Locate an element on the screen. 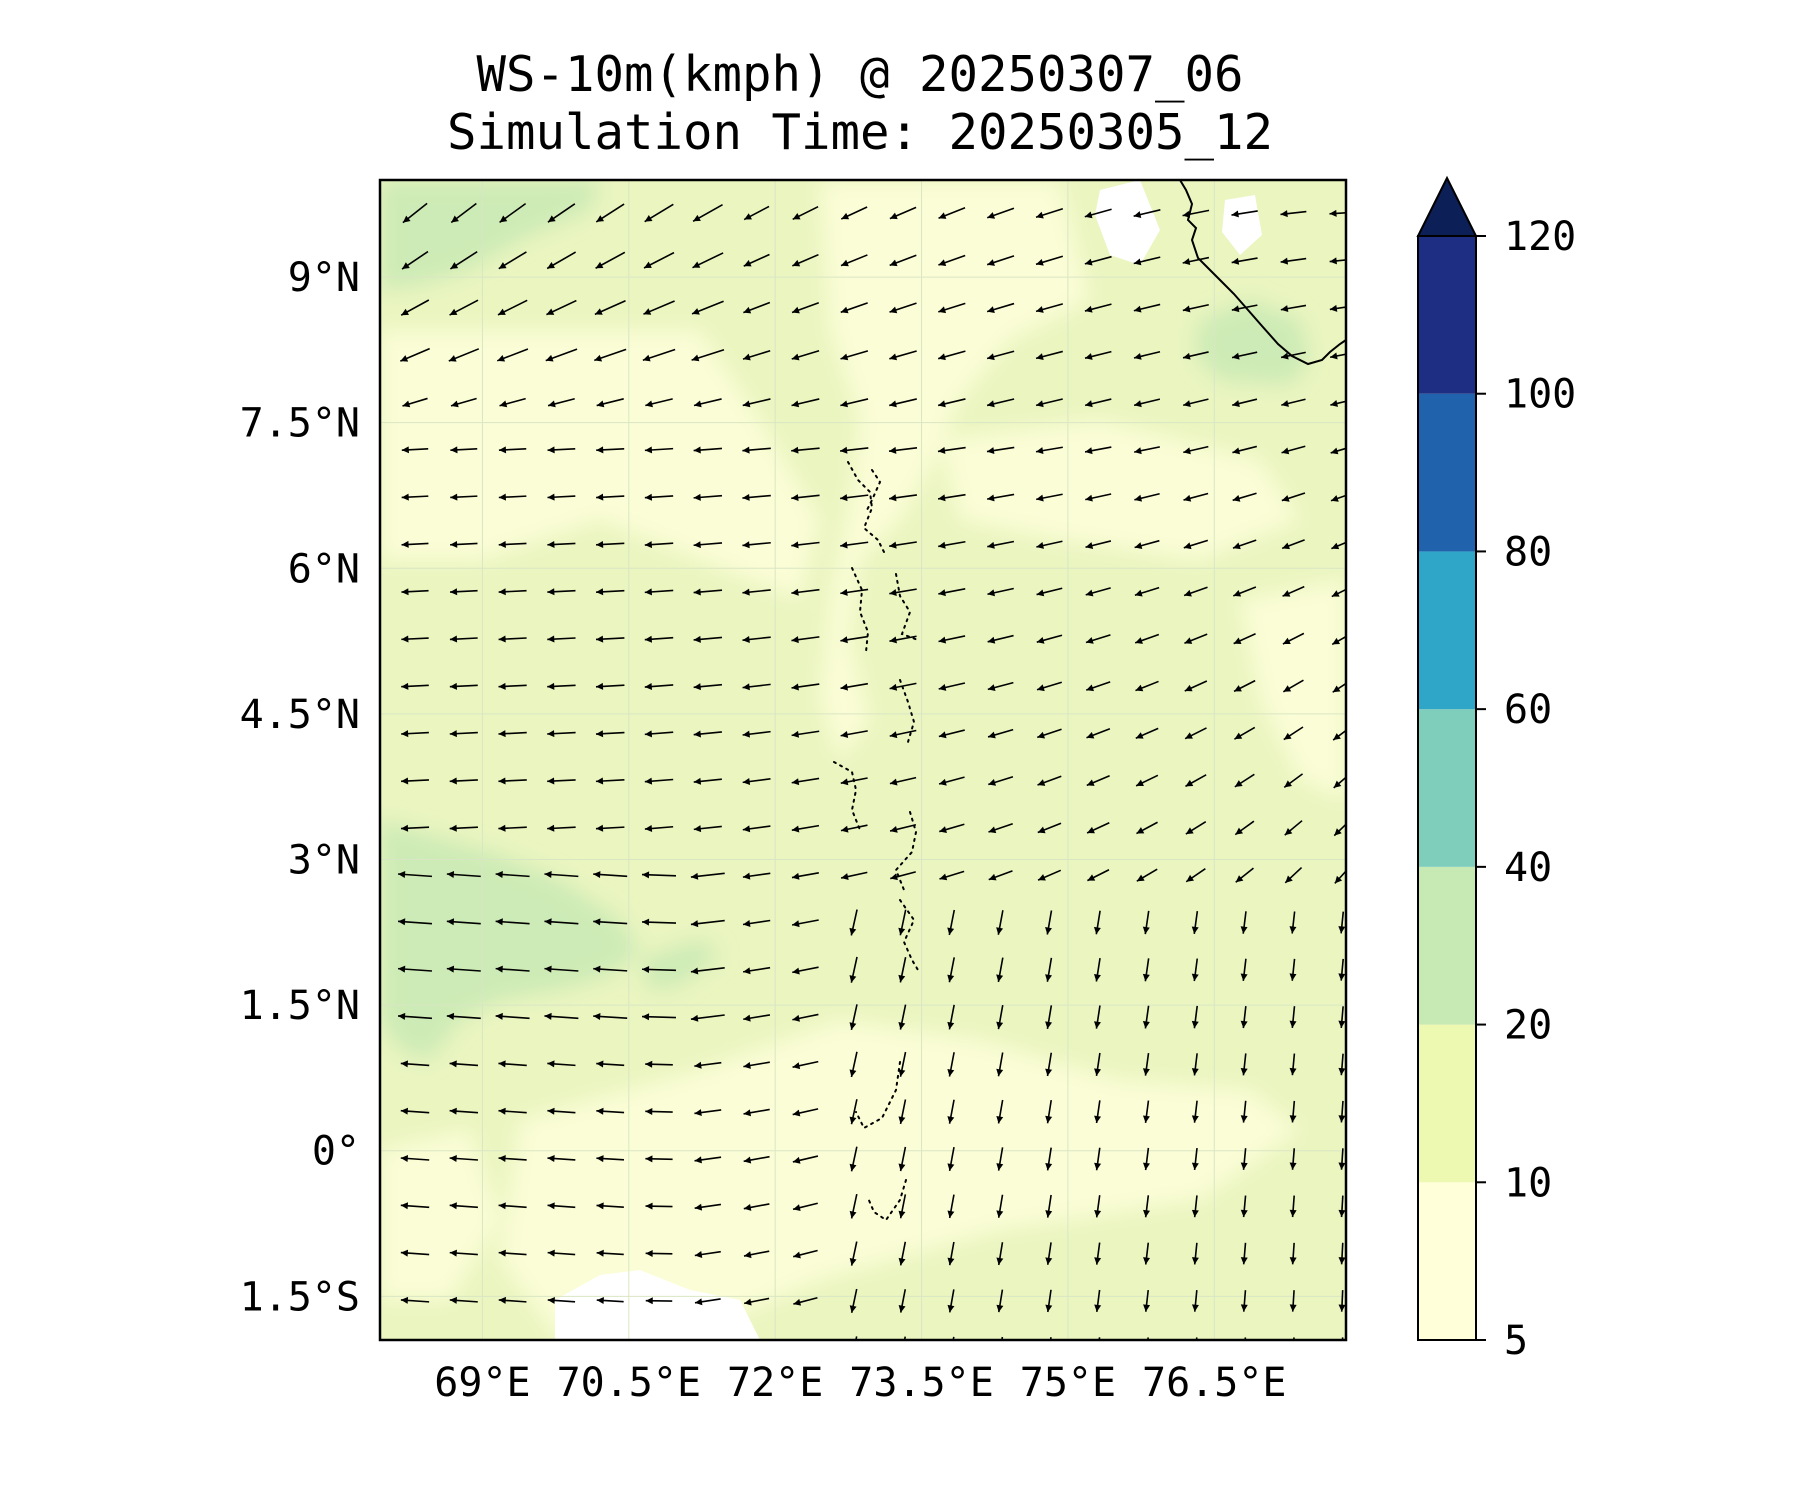 The width and height of the screenshot is (1800, 1500). colorbar-tick-label: 120 is located at coordinates (1540, 237).